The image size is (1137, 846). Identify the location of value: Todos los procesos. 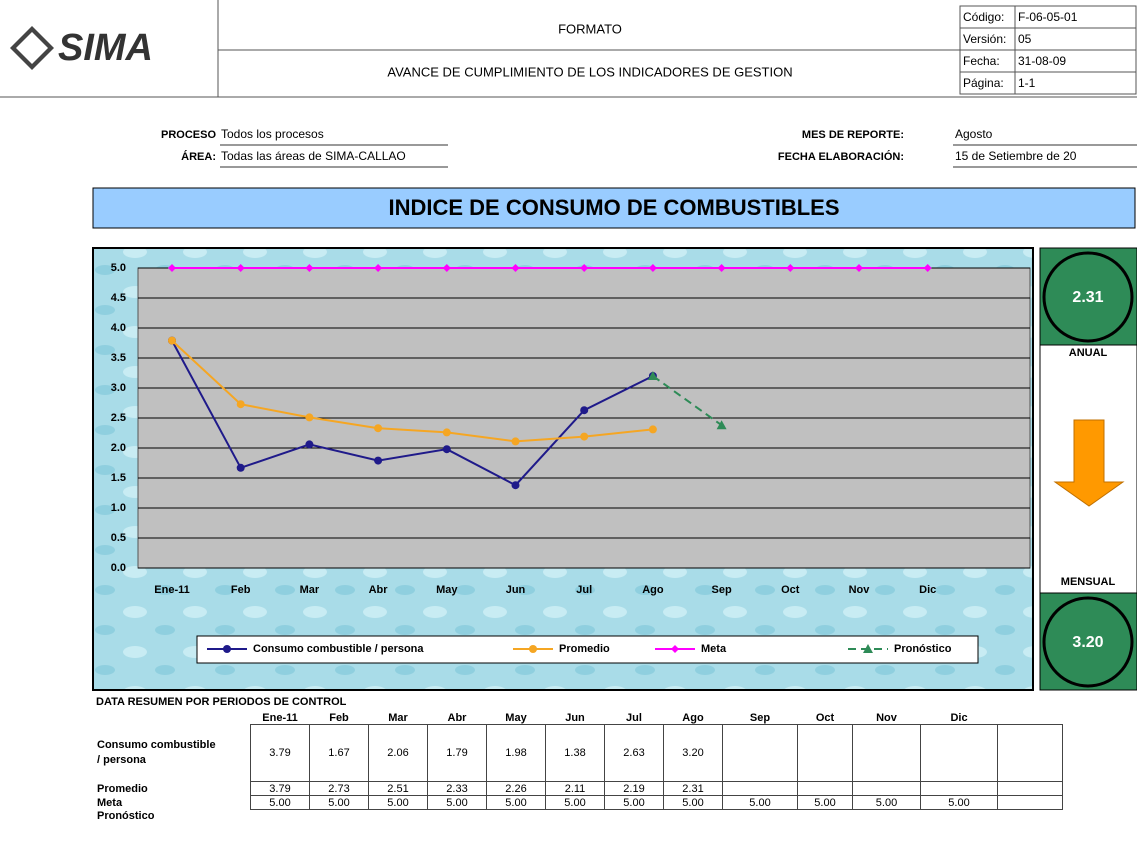
(272, 134).